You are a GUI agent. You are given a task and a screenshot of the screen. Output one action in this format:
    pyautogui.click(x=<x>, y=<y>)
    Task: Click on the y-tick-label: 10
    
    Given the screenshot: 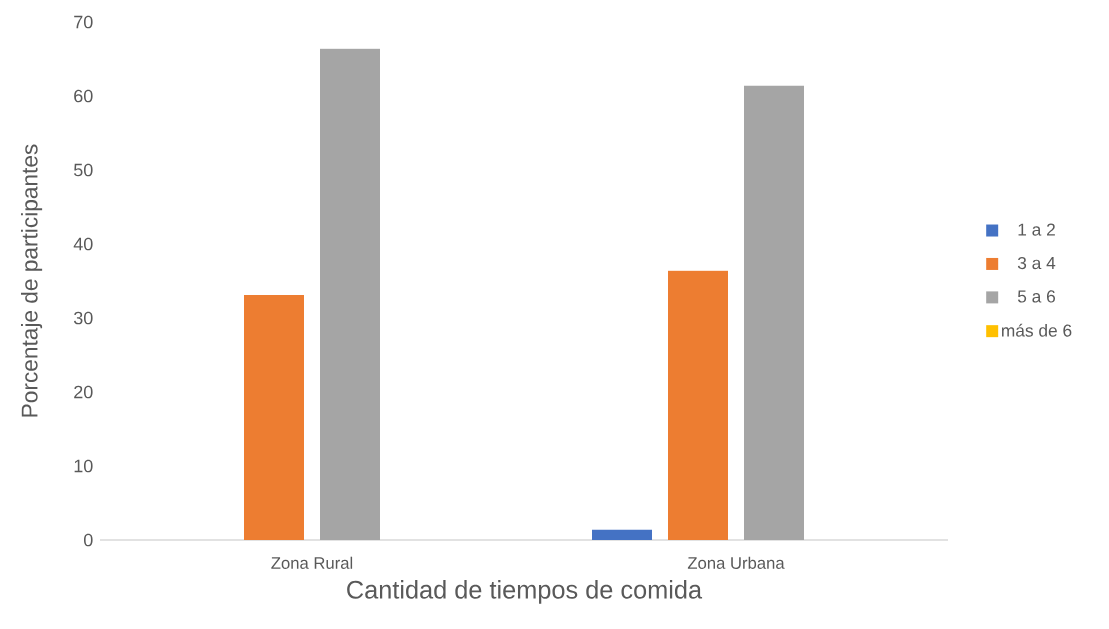 What is the action you would take?
    pyautogui.click(x=83, y=466)
    